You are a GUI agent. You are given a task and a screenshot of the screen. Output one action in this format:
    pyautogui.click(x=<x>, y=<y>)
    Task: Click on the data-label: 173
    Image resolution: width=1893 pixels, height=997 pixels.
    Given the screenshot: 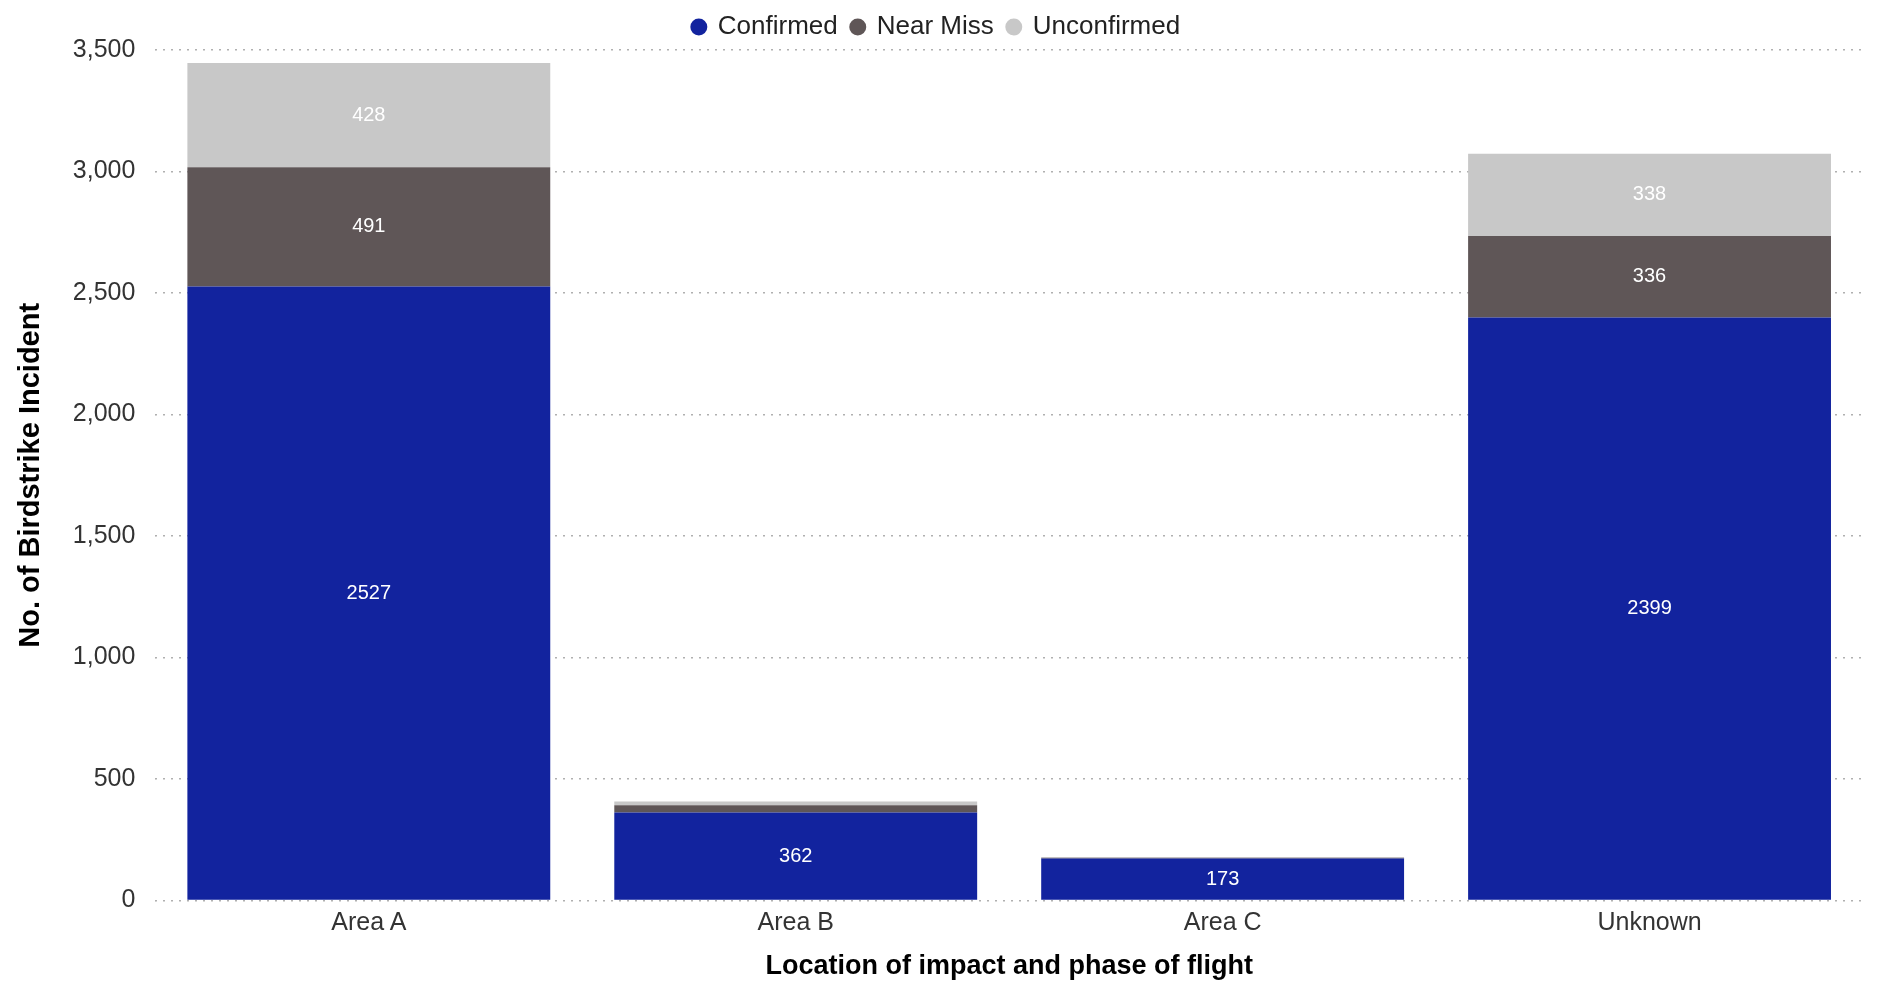 What is the action you would take?
    pyautogui.click(x=1222, y=877)
    